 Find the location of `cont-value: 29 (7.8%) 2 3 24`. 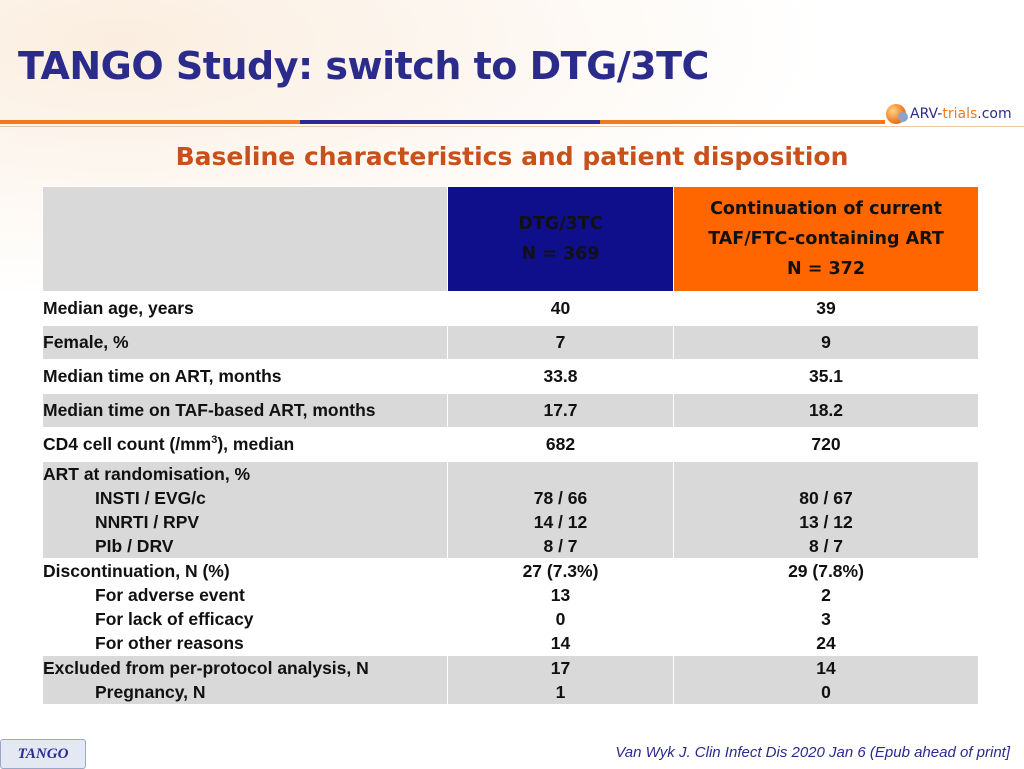

cont-value: 29 (7.8%) 2 3 24 is located at coordinates (826, 607).